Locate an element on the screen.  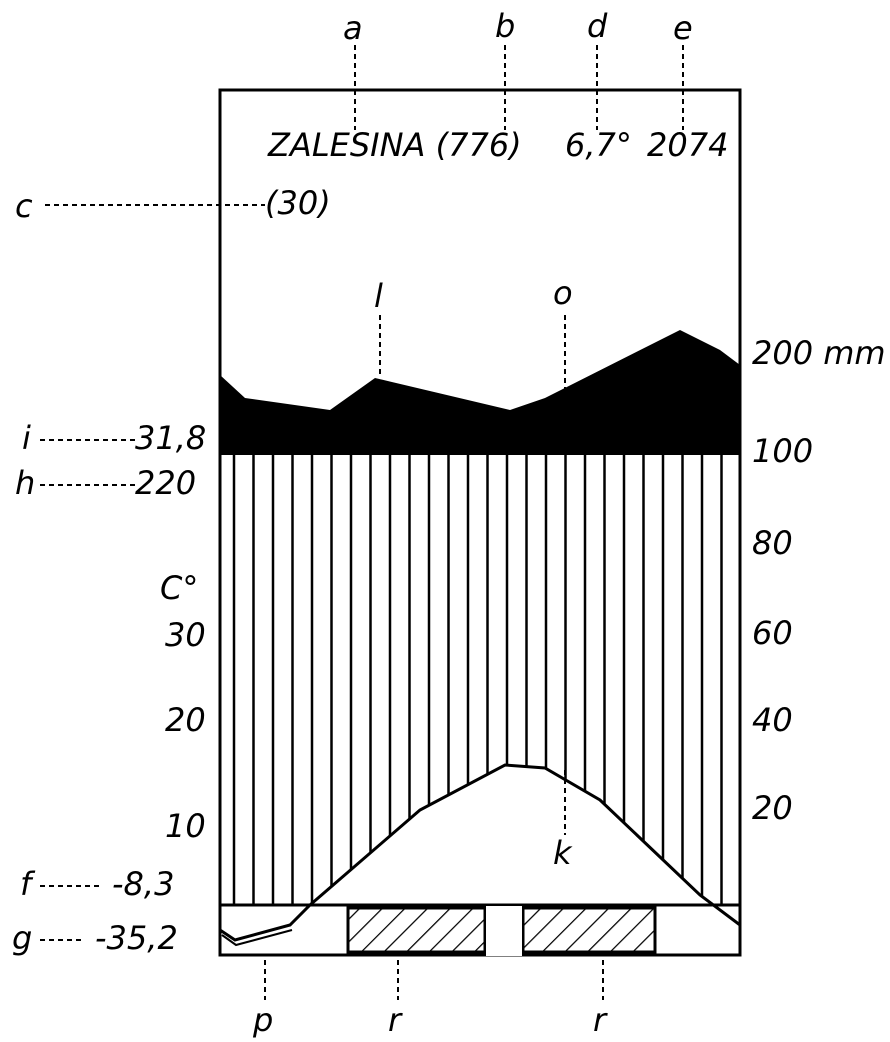
precip-tick: 20 is located at coordinates (772, 808).